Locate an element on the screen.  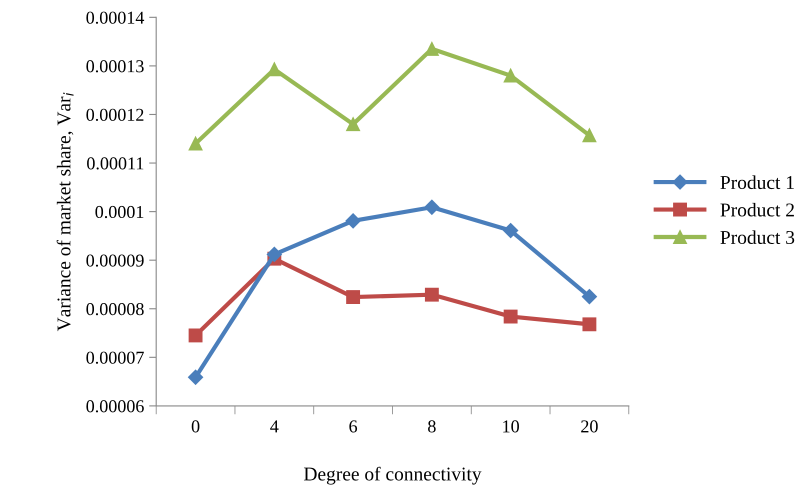
x-tick-label: 6 is located at coordinates (353, 426).